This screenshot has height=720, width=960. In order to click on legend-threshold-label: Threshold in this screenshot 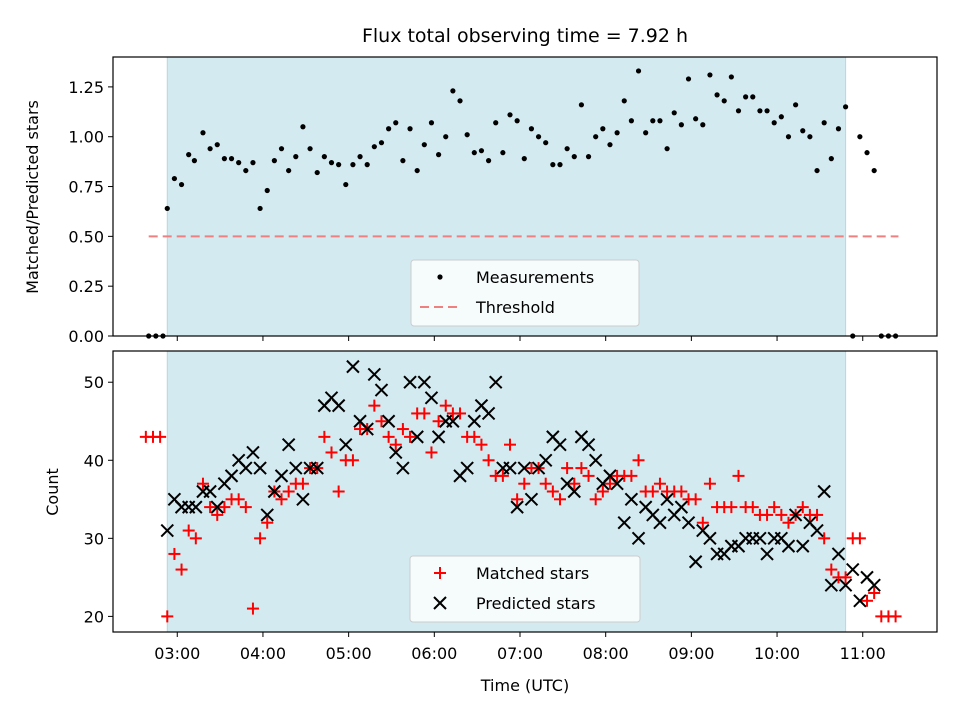, I will do `click(515, 307)`.